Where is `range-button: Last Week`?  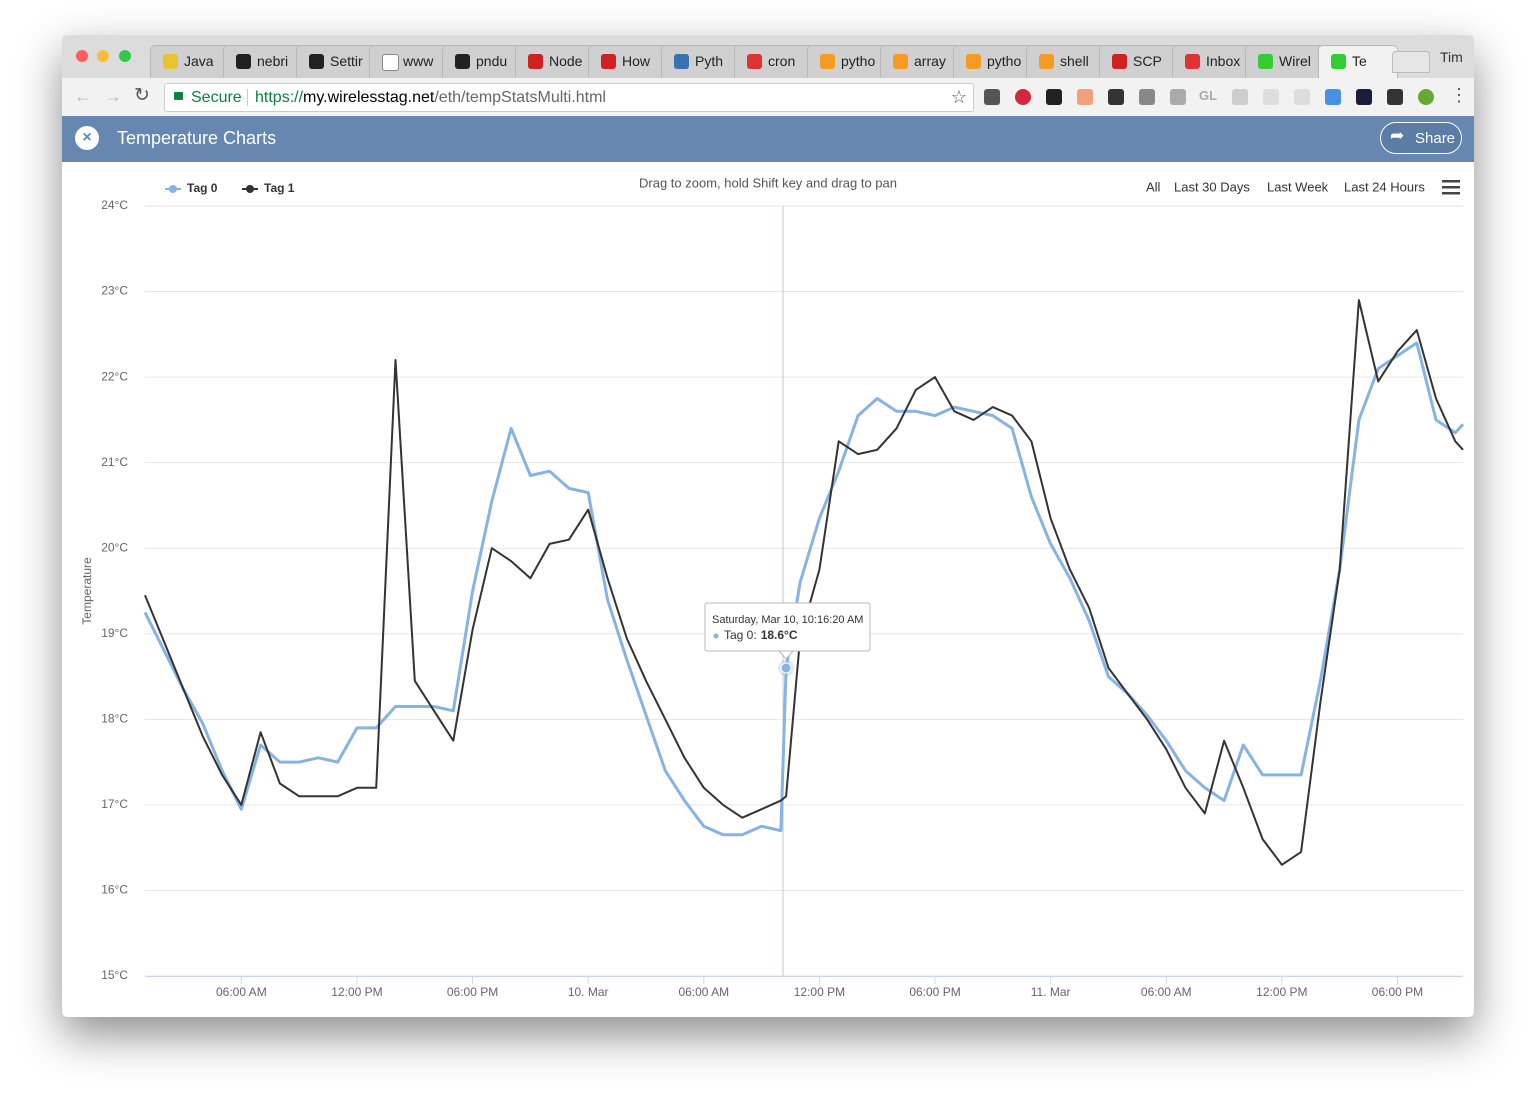
range-button: Last Week is located at coordinates (1298, 186).